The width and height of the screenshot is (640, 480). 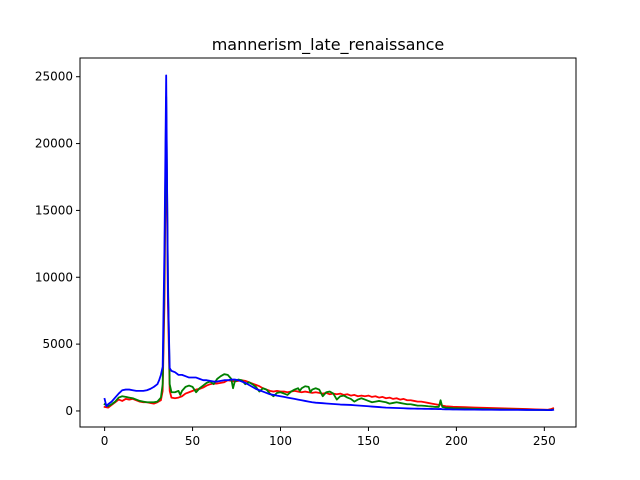 What do you see at coordinates (280, 441) in the screenshot?
I see `x-tick-label: 100` at bounding box center [280, 441].